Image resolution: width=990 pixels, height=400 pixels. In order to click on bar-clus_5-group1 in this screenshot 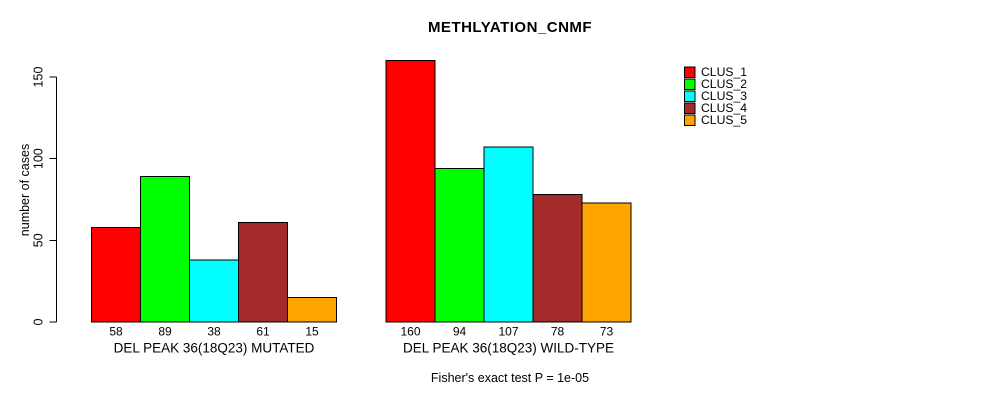, I will do `click(312, 310)`.